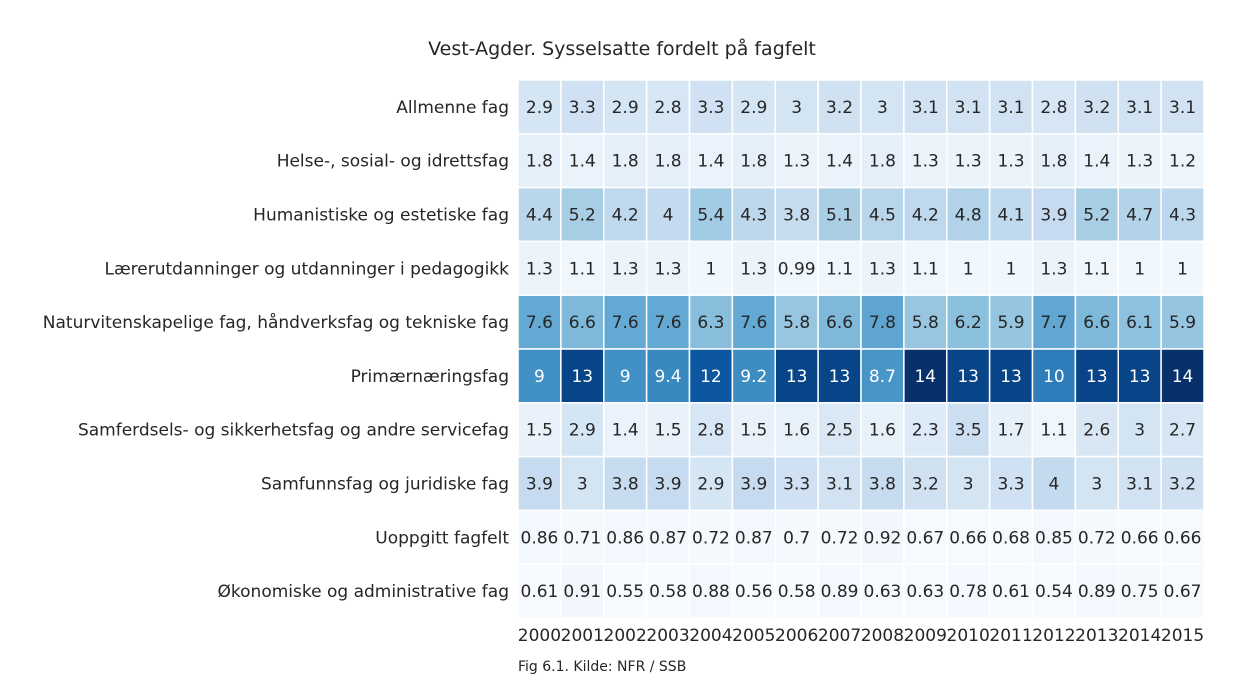 The image size is (1244, 686). Describe the element at coordinates (1182, 216) in the screenshot. I see `cell-value-label: 4.3` at that location.